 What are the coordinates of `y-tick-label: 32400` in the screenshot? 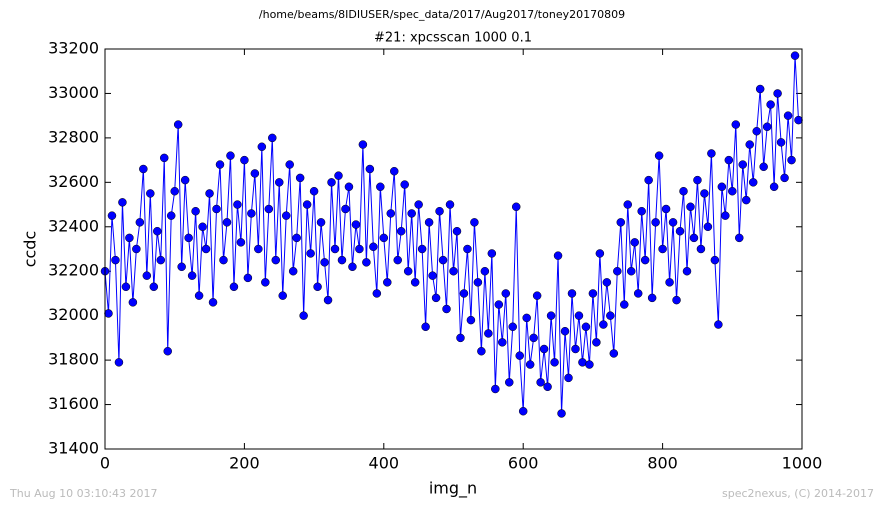 It's located at (73, 225).